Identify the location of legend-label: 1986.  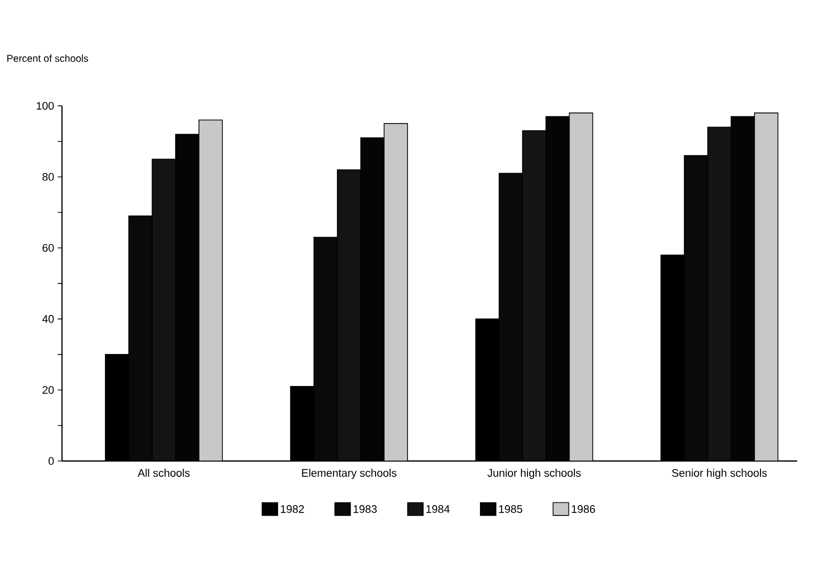
(583, 509).